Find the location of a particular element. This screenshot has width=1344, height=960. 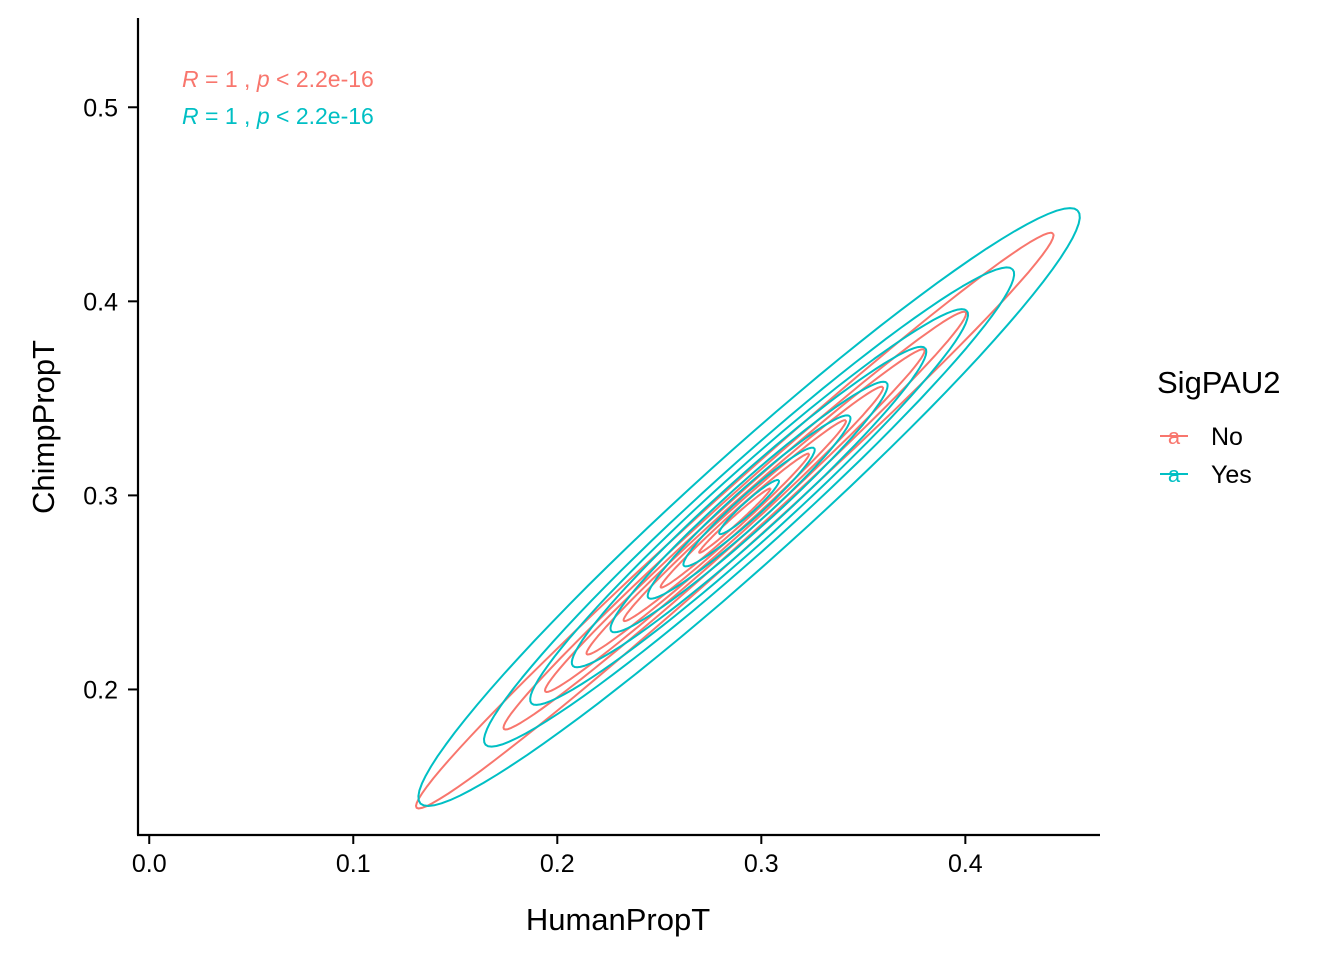

y-axis-title: ChimpPropT is located at coordinates (43, 427).